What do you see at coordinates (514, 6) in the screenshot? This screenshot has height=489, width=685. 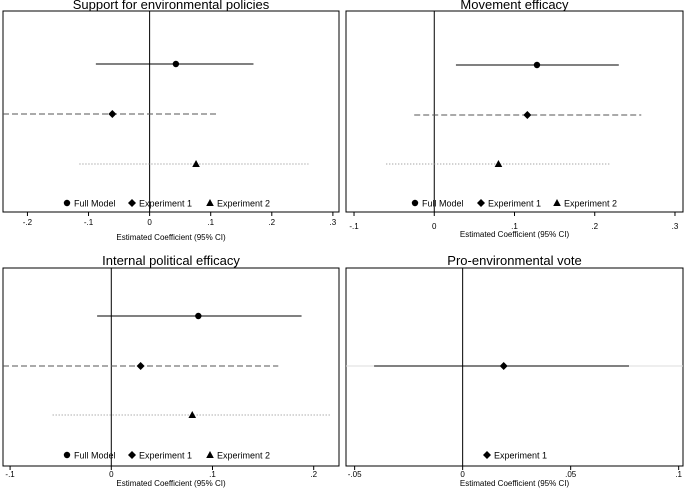 I see `panel-title: Movement efficacy` at bounding box center [514, 6].